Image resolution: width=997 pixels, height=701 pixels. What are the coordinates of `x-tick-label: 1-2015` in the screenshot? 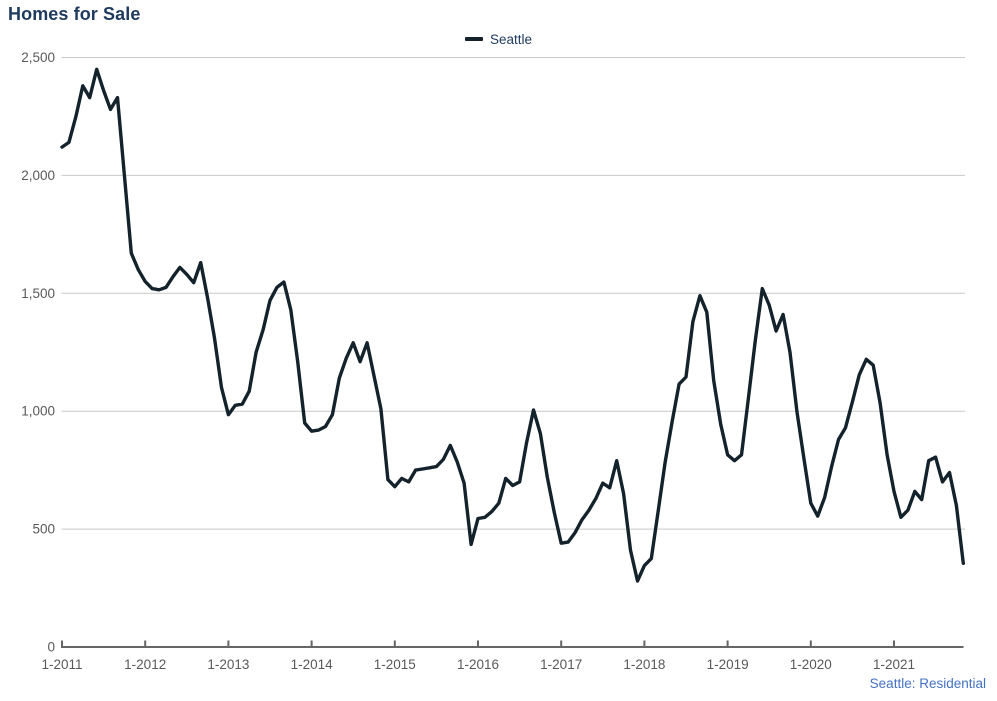 It's located at (395, 664).